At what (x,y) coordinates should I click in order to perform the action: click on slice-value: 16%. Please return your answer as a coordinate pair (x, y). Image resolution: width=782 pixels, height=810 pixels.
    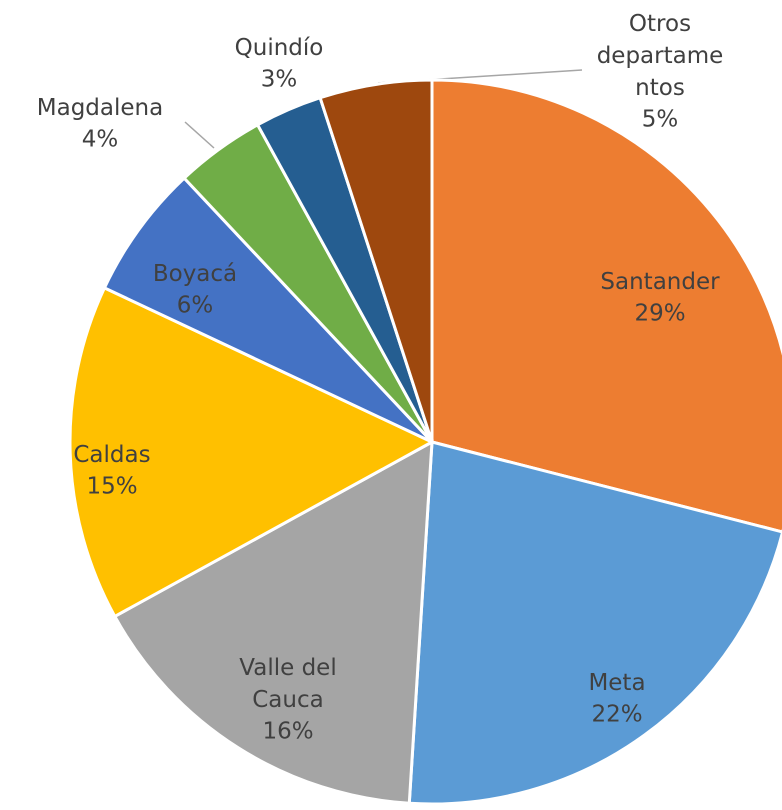
    Looking at the image, I should click on (287, 732).